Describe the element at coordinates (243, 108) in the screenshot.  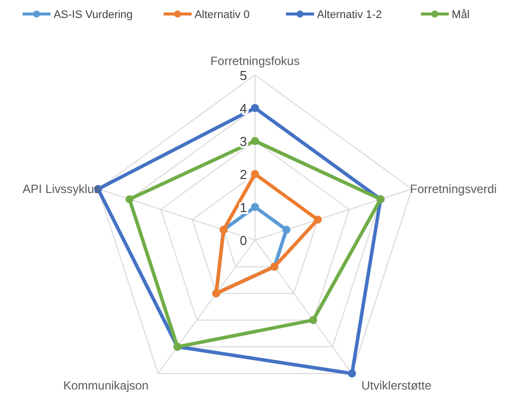
I see `y-tick-label: 4` at that location.